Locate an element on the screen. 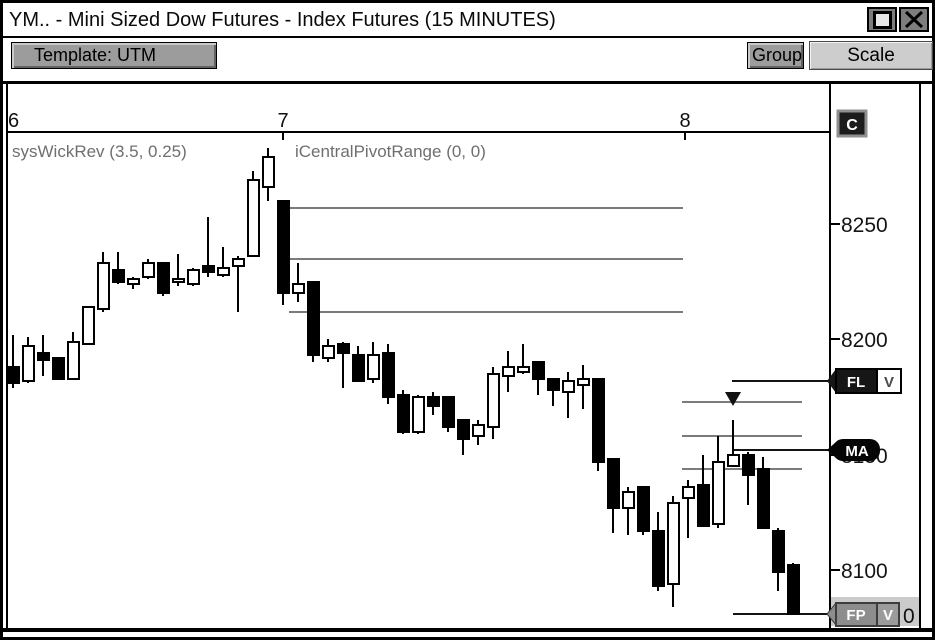  x-axis-line is located at coordinates (418, 132).